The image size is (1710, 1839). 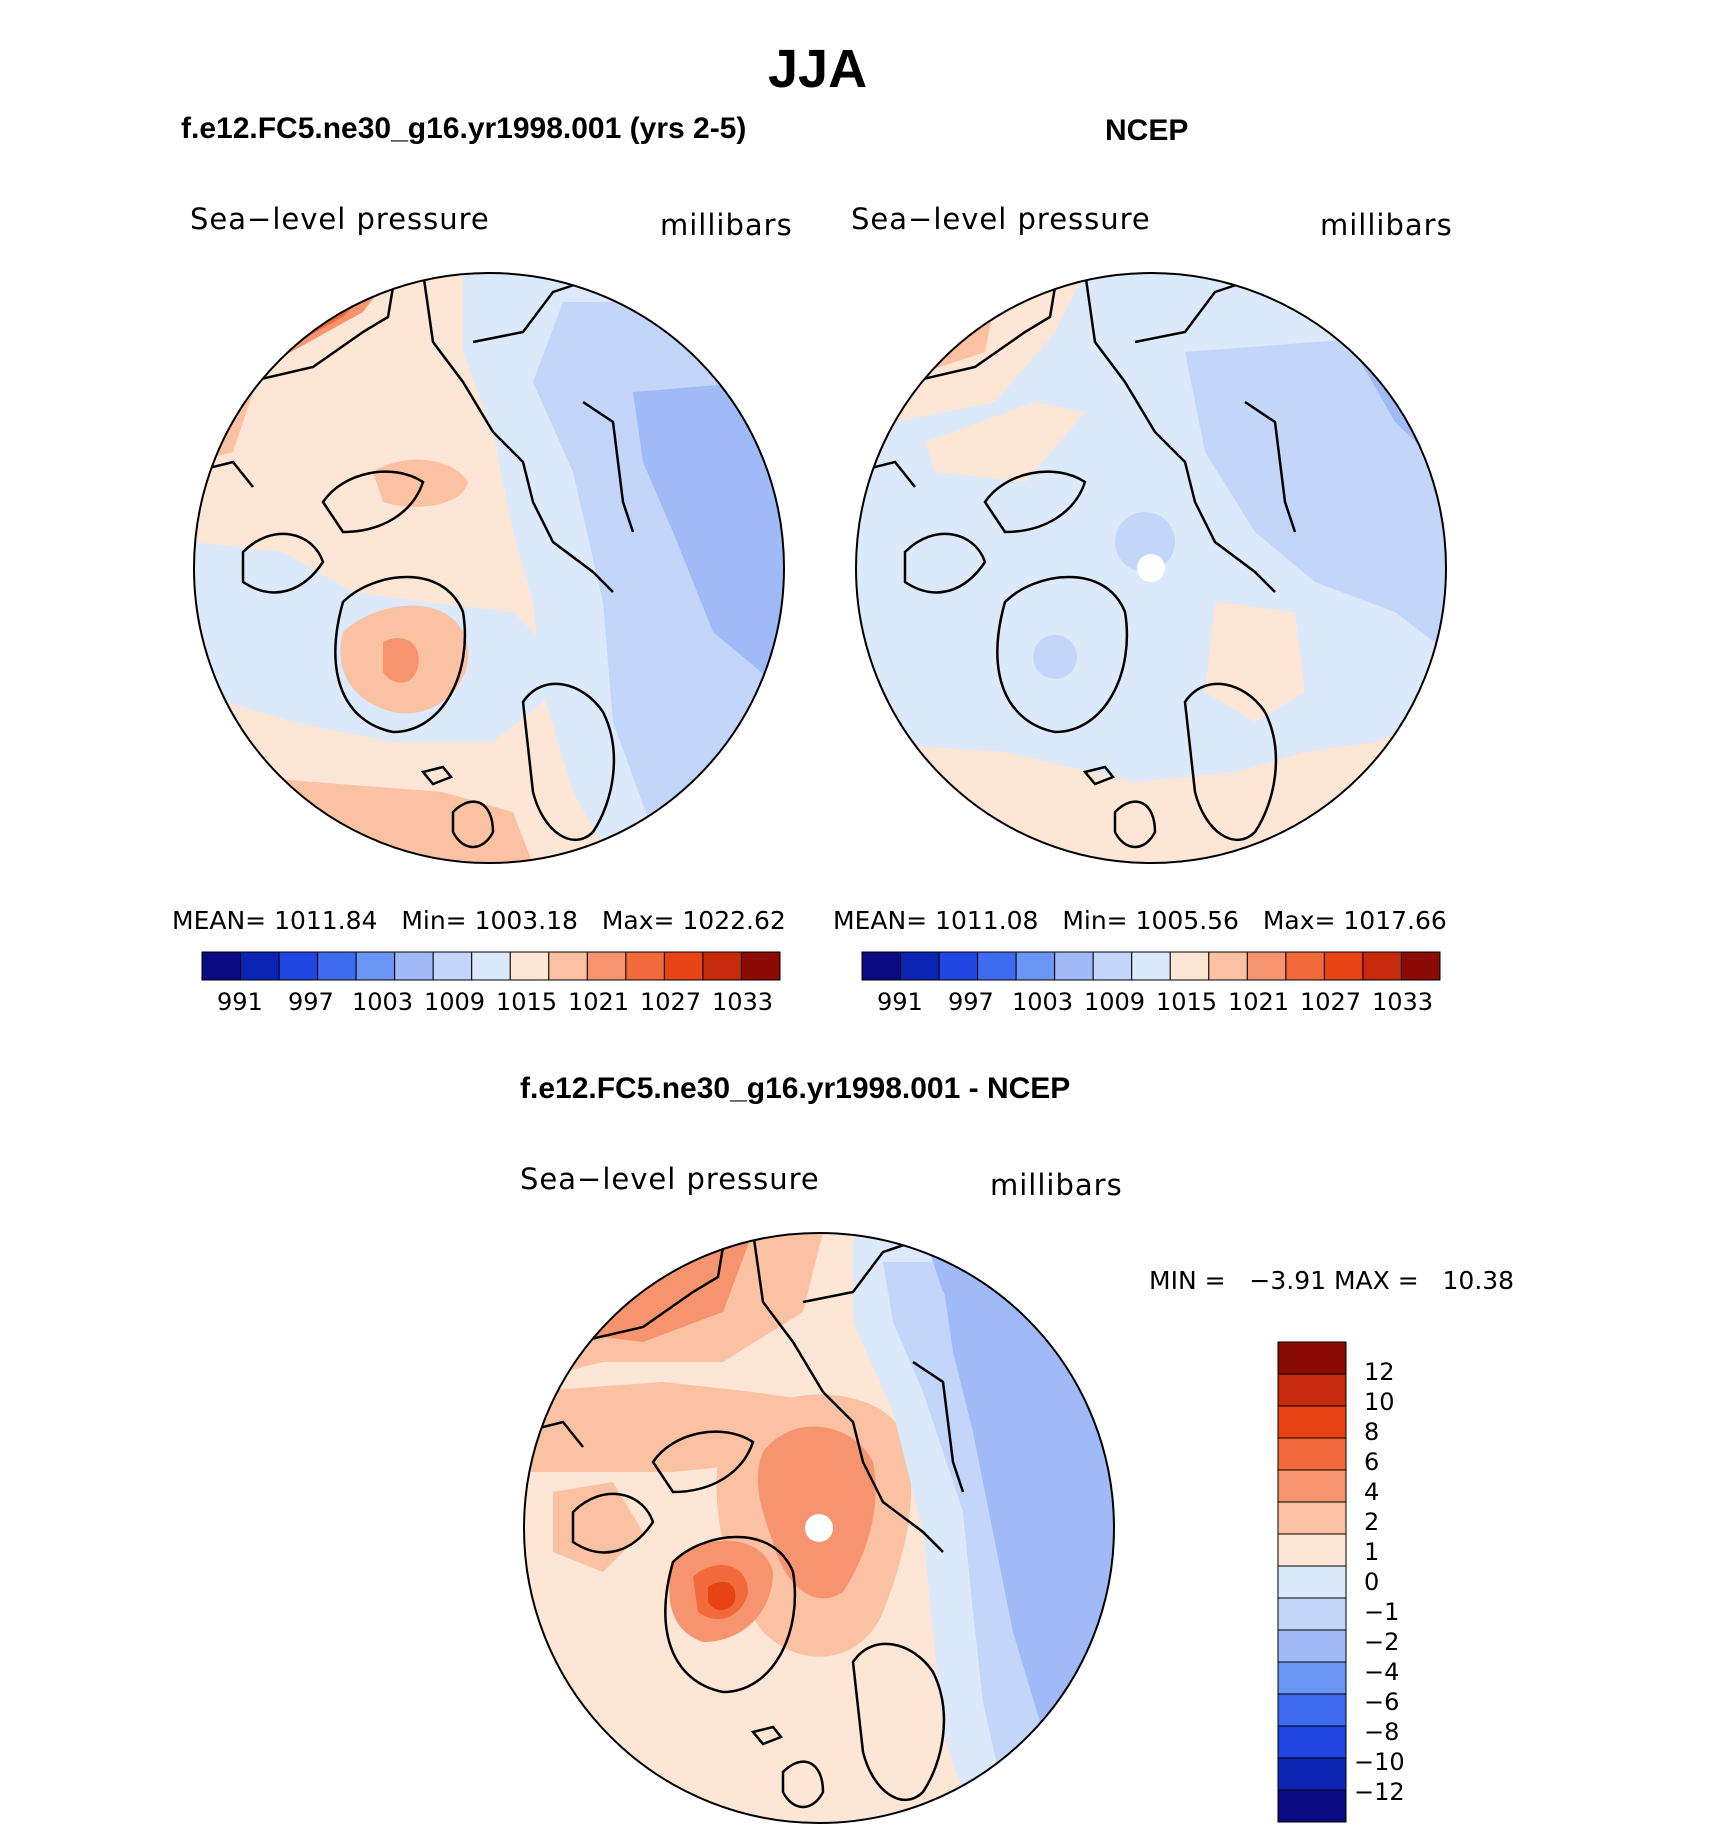 What do you see at coordinates (1382, 1732) in the screenshot?
I see `panel-3-tick: −8` at bounding box center [1382, 1732].